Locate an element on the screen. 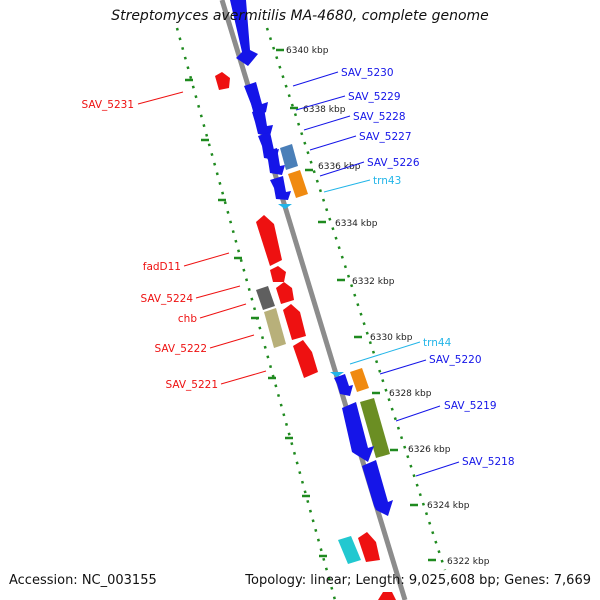 The image size is (600, 600). gene-box-cyan is located at coordinates (349, 550).